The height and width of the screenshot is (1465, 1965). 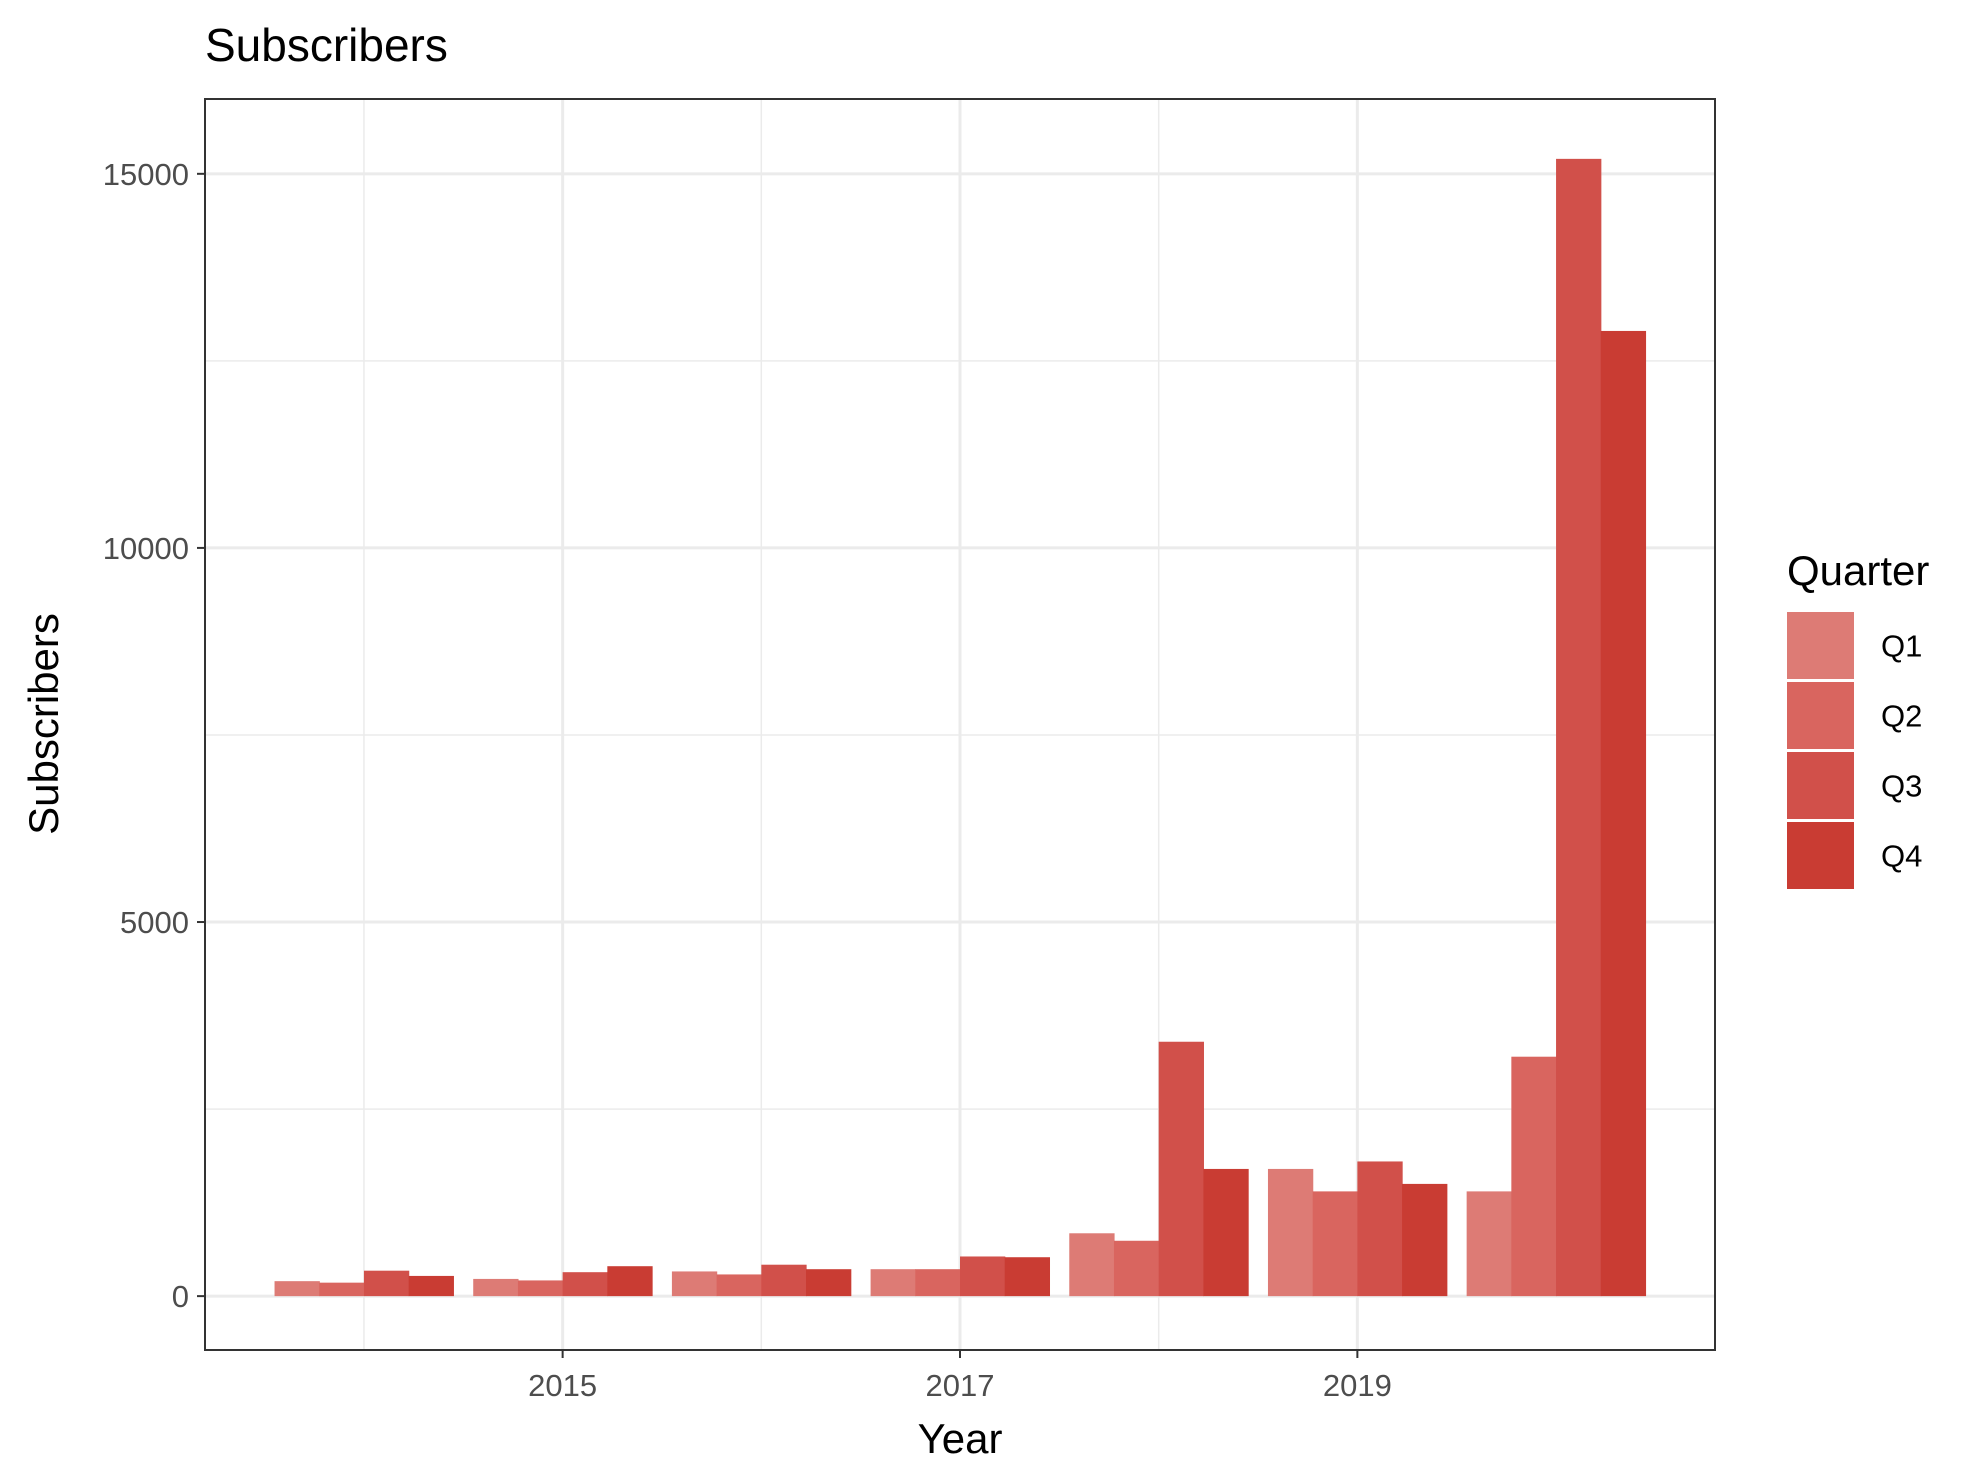 What do you see at coordinates (1858, 570) in the screenshot?
I see `legend-title: Quarter` at bounding box center [1858, 570].